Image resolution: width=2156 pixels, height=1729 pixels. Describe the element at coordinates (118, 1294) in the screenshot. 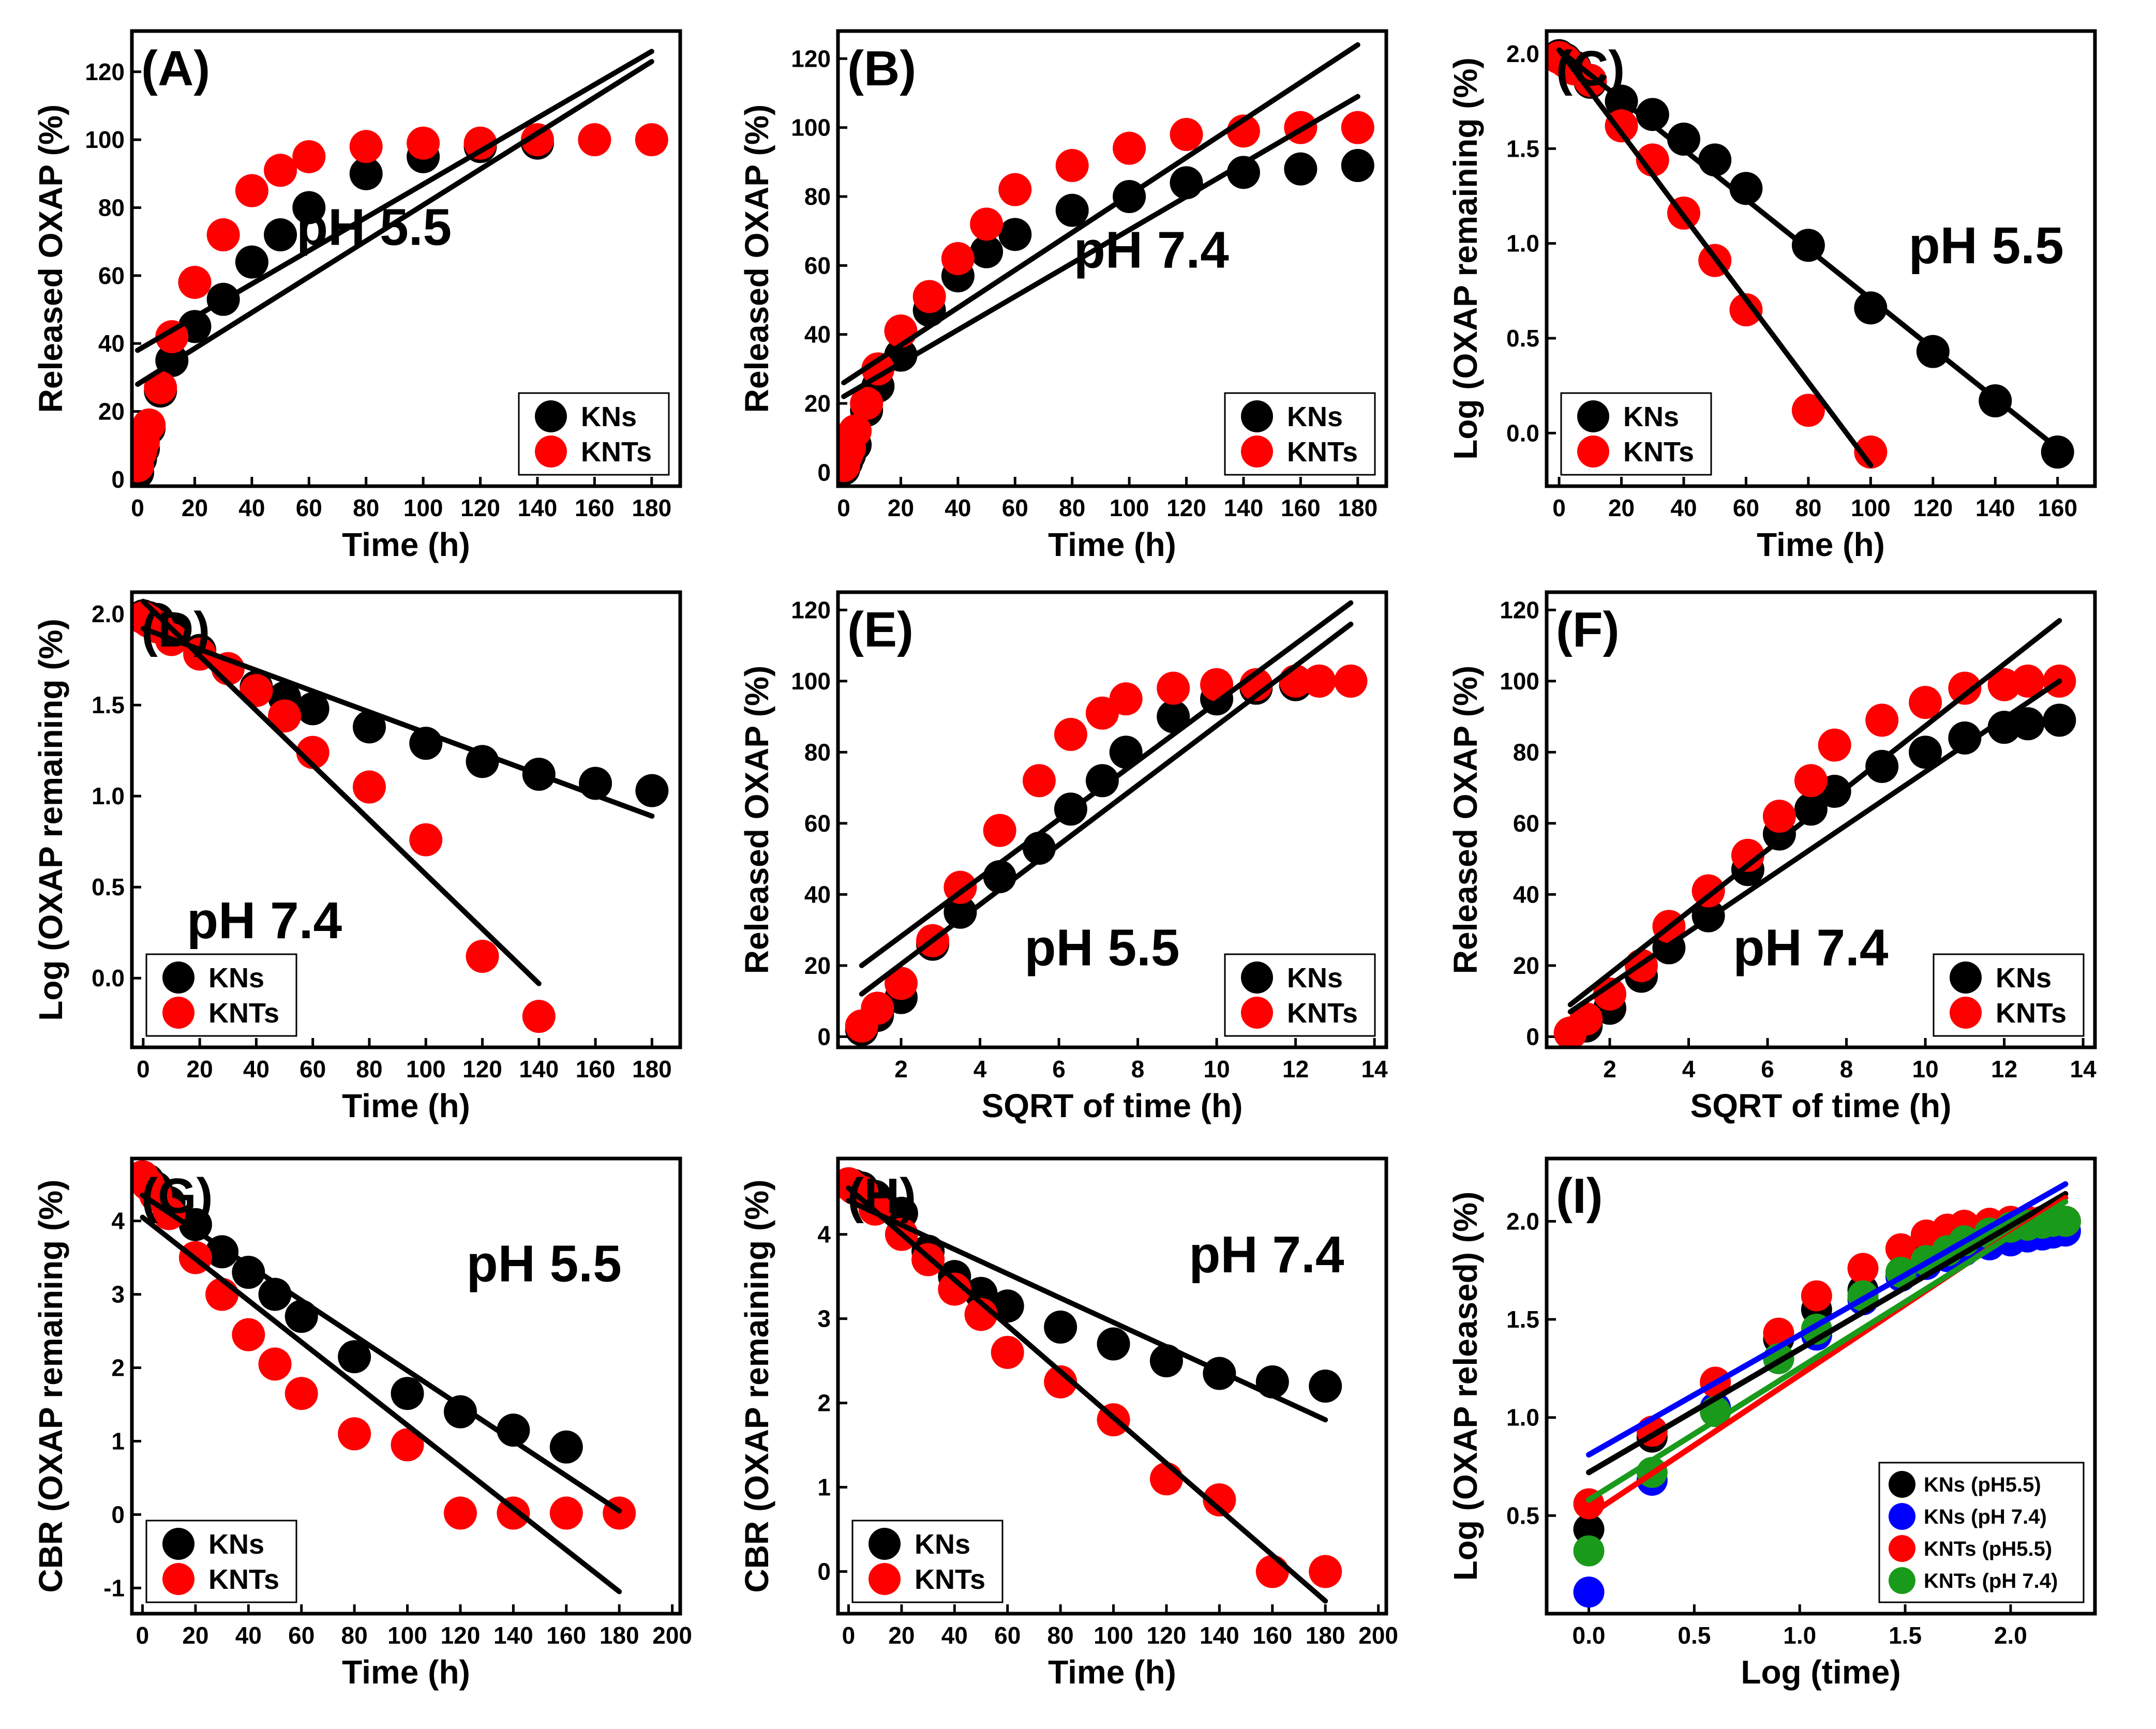

I see `y-tick-label: 3` at that location.